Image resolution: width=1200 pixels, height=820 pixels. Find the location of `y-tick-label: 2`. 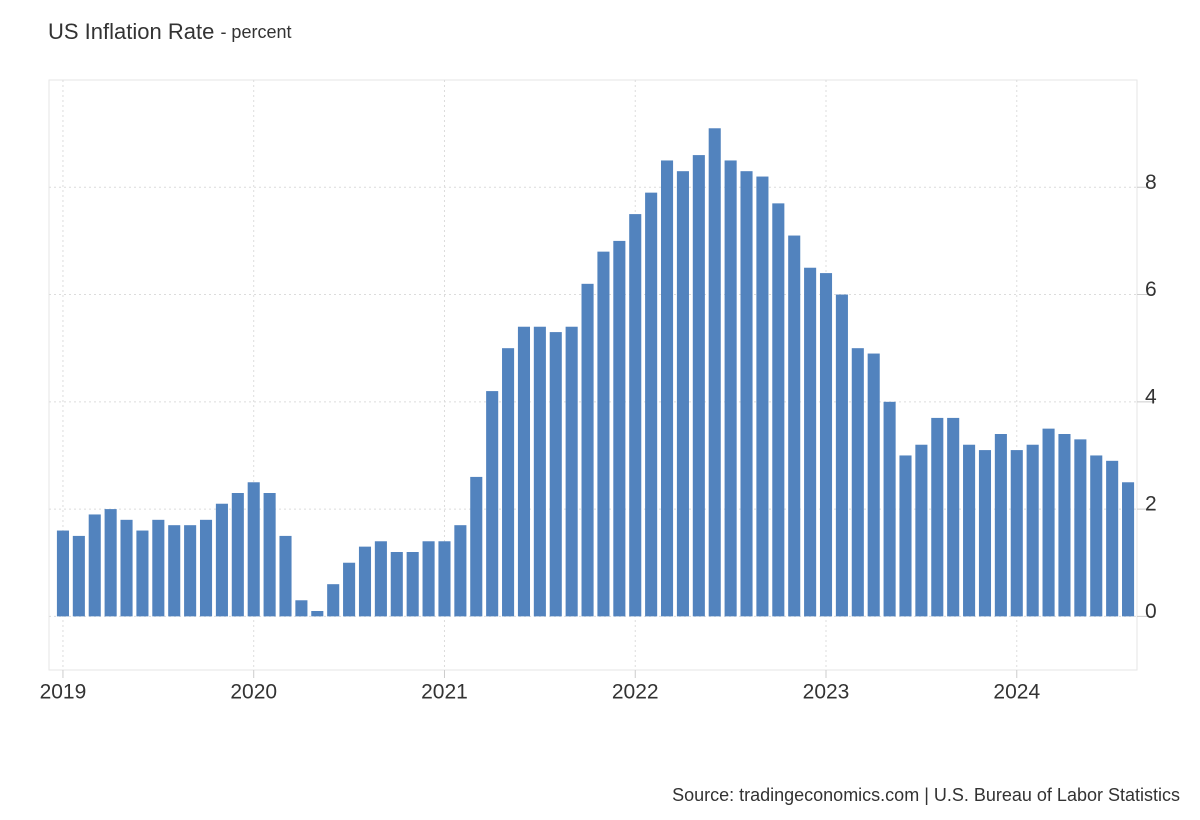

y-tick-label: 2 is located at coordinates (1151, 504).